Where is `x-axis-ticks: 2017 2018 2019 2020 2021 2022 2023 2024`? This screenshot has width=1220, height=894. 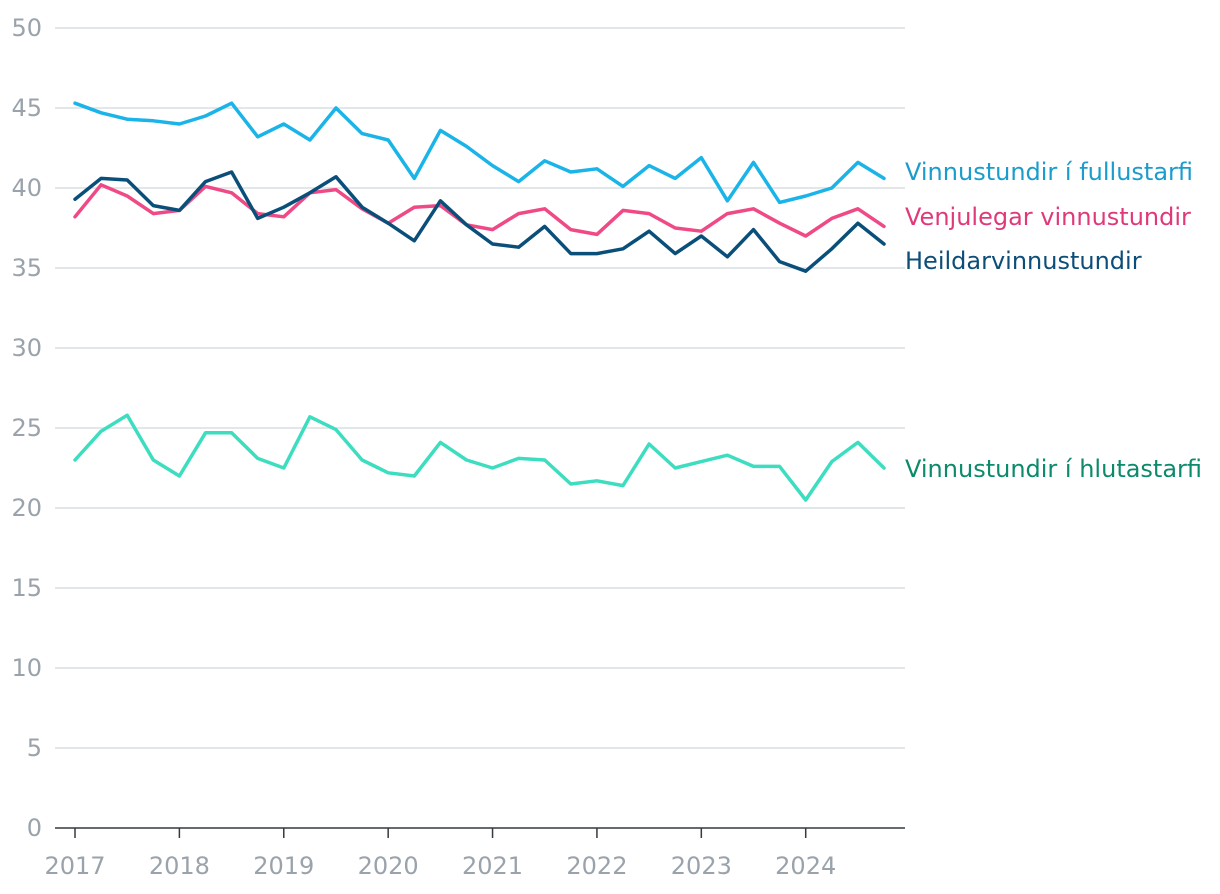 x-axis-ticks: 2017 2018 2019 2020 2021 2022 2023 2024 is located at coordinates (440, 854).